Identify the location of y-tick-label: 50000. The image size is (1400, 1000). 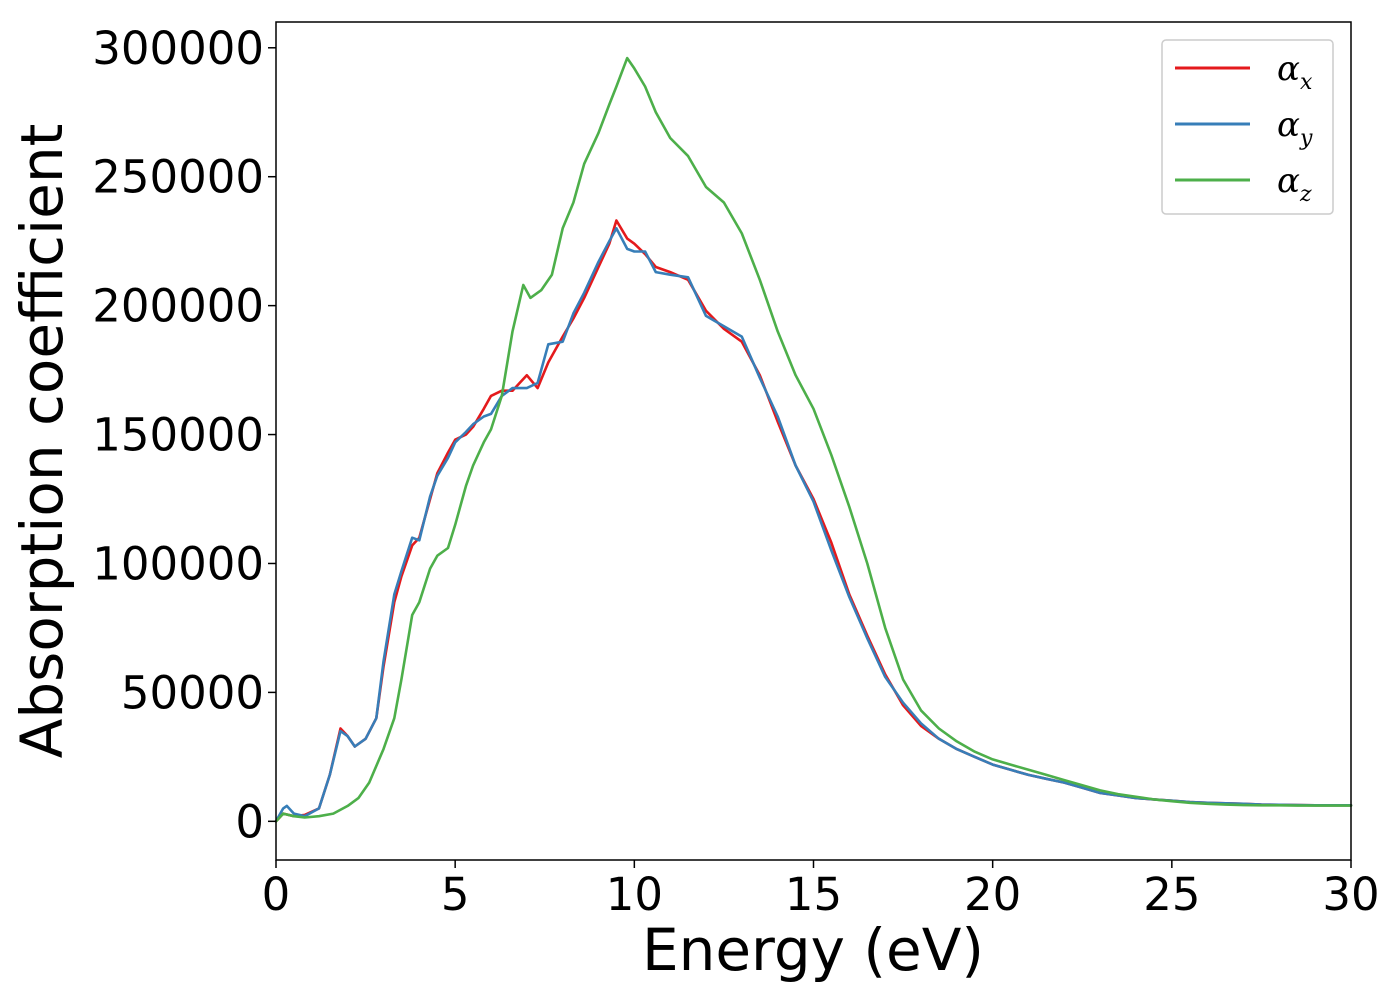
(192, 692).